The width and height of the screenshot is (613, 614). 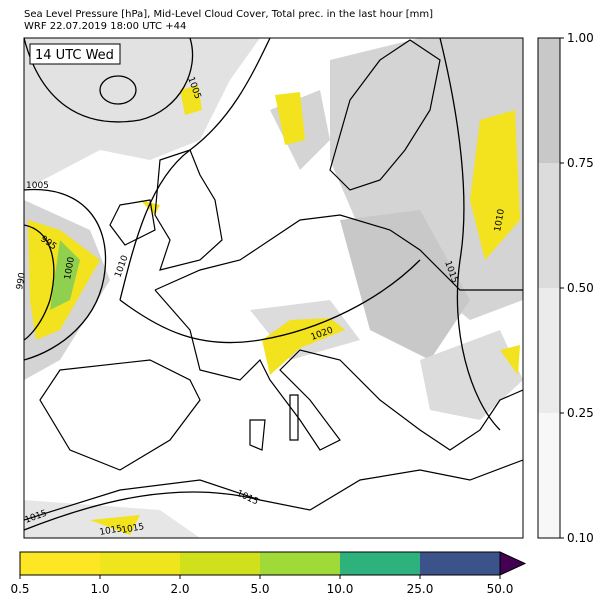 I want to click on precip-tick-label: 25.0, so click(x=420, y=589).